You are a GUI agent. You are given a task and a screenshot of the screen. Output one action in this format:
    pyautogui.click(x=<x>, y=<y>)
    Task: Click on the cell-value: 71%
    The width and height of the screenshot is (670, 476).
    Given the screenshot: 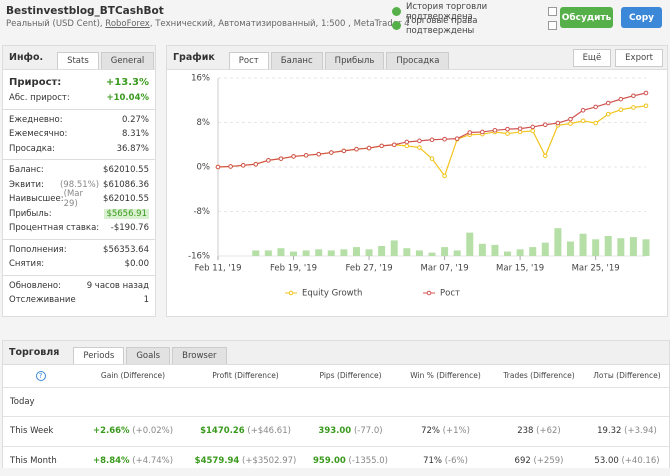 What is the action you would take?
    pyautogui.click(x=432, y=461)
    